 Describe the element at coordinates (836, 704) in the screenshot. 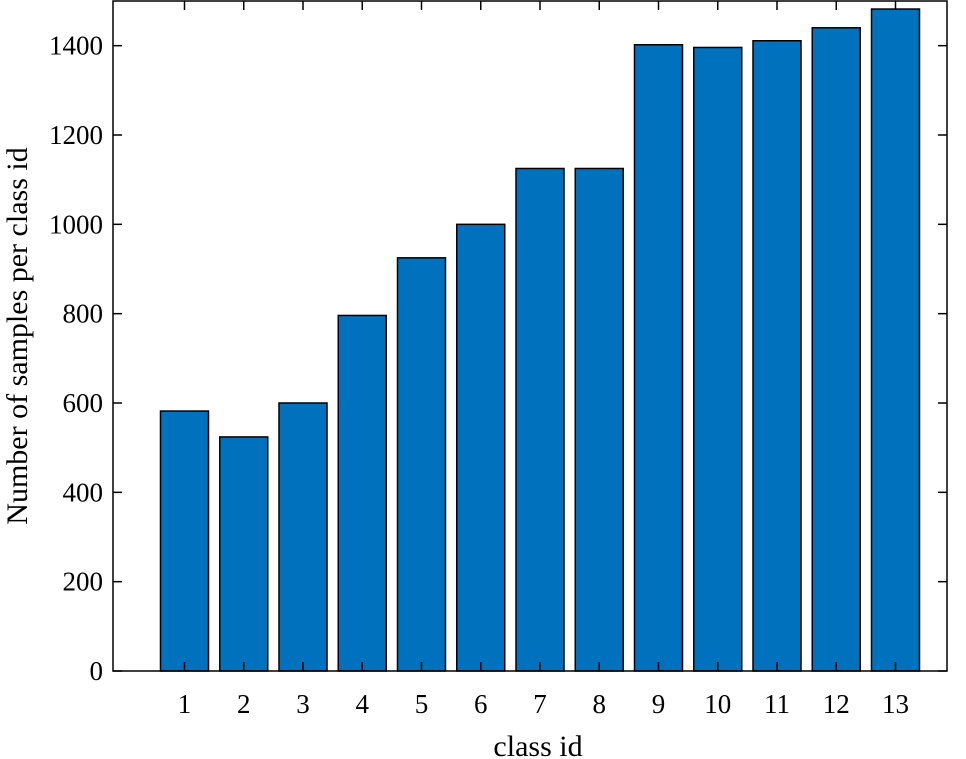

I see `x-tick-label: 12` at that location.